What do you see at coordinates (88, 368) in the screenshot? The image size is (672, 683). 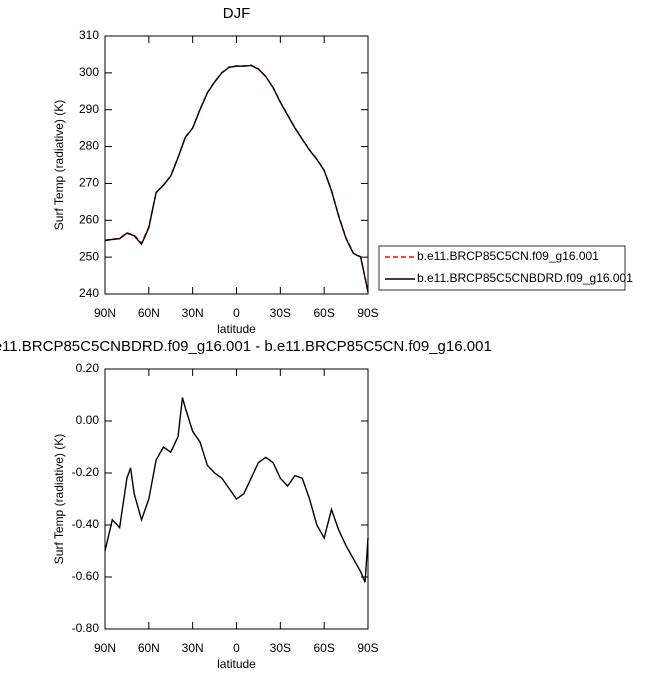 I see `y-tick-label: 0.20` at bounding box center [88, 368].